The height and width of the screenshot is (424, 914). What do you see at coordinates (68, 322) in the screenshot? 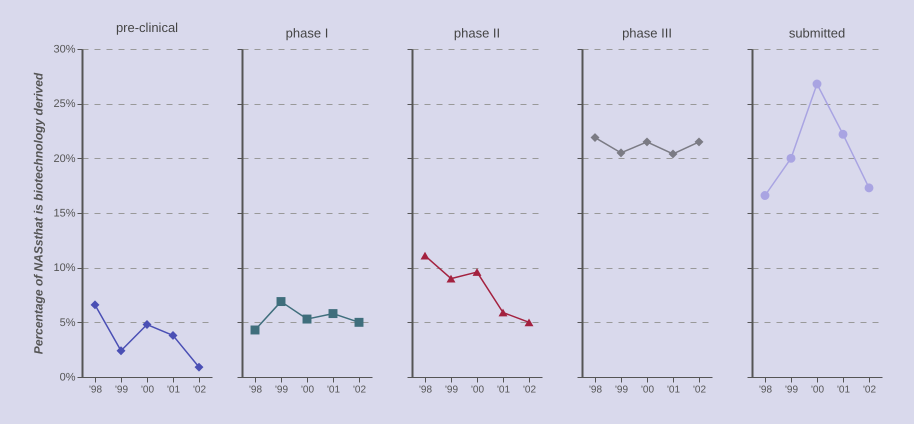
I see `y-tick-label: 5%` at bounding box center [68, 322].